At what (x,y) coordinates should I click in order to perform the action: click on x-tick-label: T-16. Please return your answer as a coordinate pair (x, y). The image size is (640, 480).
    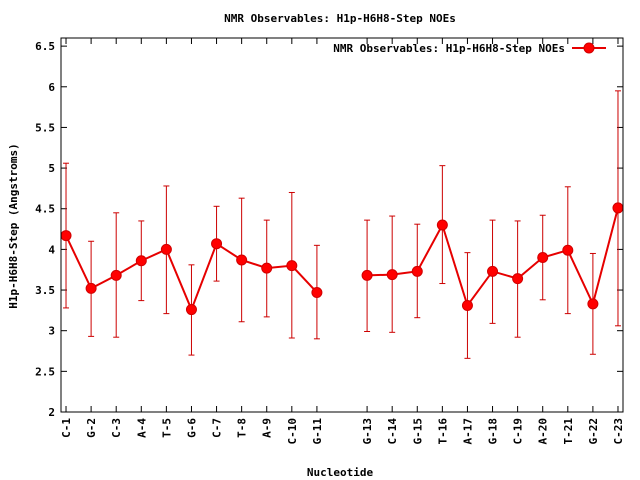
    Looking at the image, I should click on (442, 431).